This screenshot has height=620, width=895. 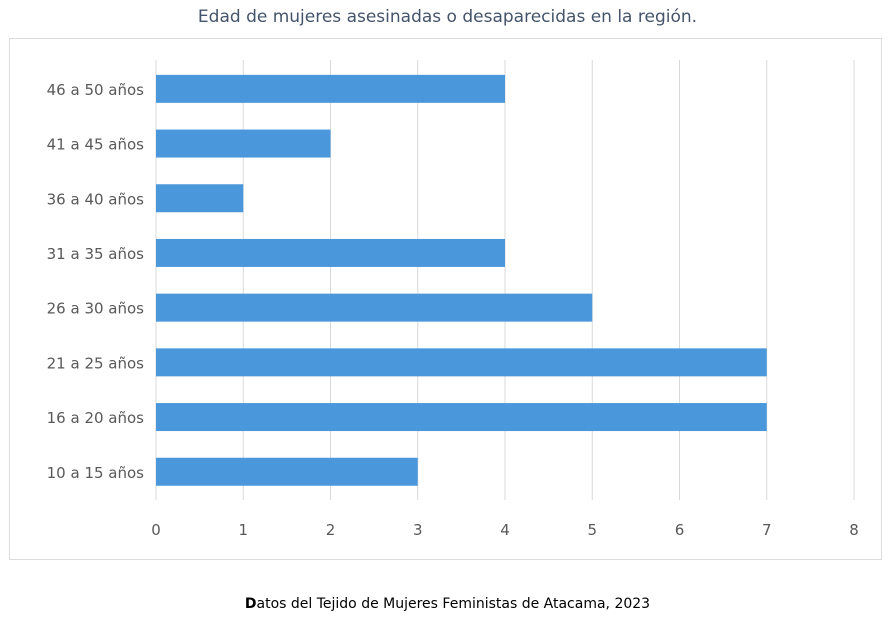 What do you see at coordinates (96, 90) in the screenshot?
I see `category-label: 46 a 50 años` at bounding box center [96, 90].